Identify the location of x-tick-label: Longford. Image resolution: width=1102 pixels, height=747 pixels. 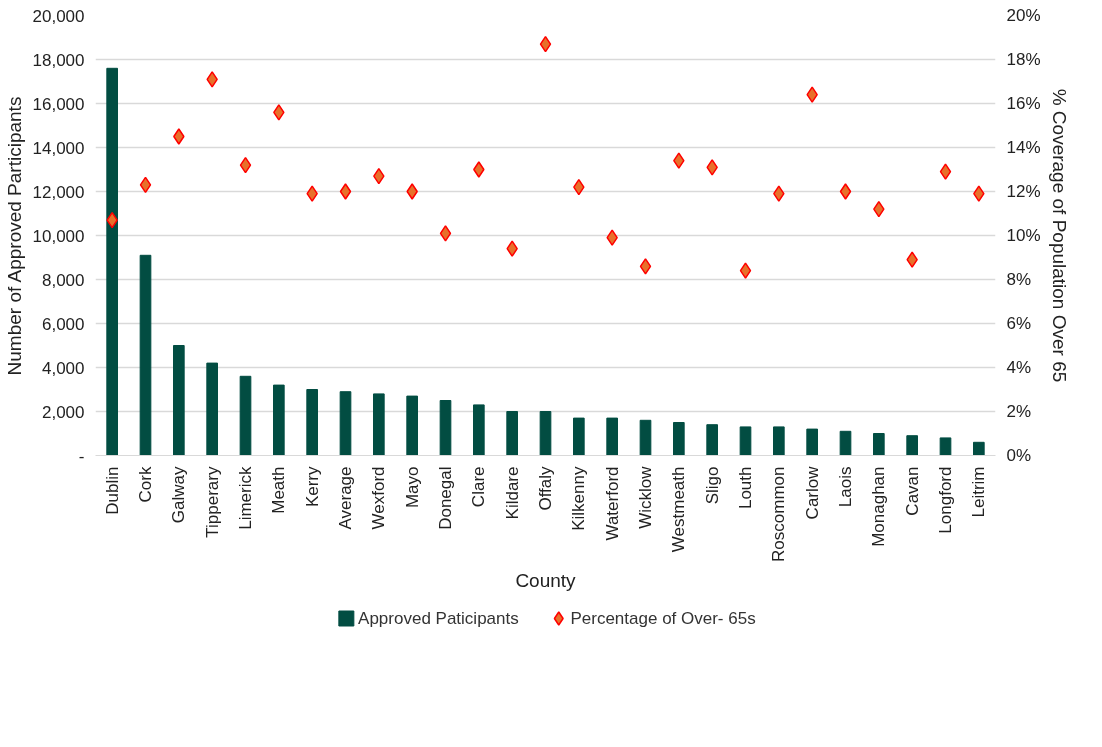
(945, 500).